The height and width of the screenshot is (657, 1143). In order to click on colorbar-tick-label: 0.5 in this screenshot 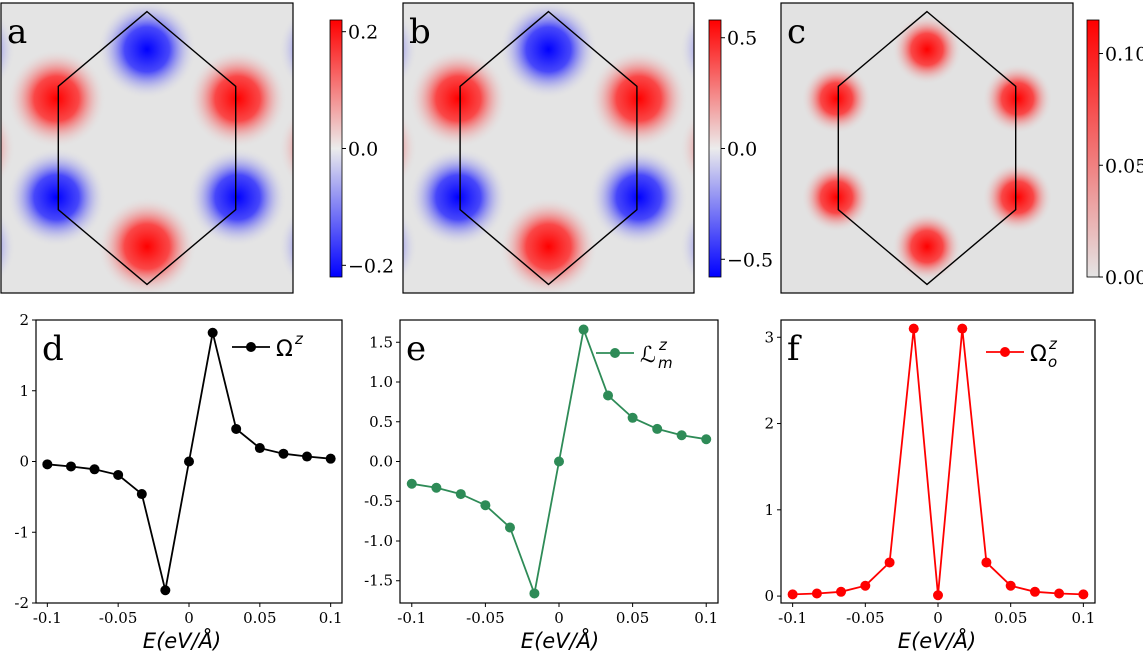, I will do `click(742, 39)`.